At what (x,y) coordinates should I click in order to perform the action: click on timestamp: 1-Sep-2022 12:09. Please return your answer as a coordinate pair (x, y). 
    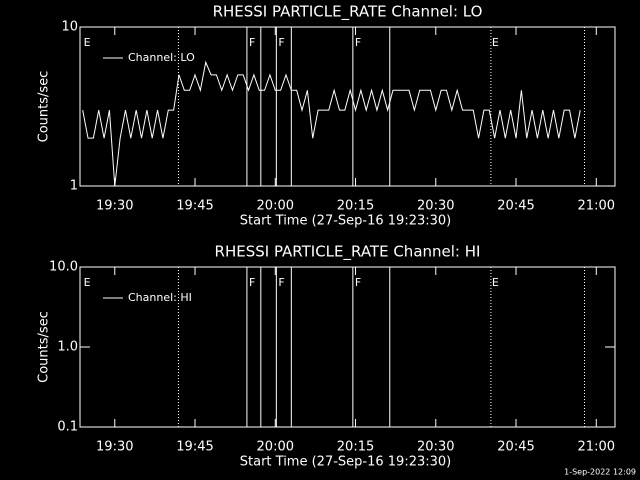
    Looking at the image, I should click on (600, 472).